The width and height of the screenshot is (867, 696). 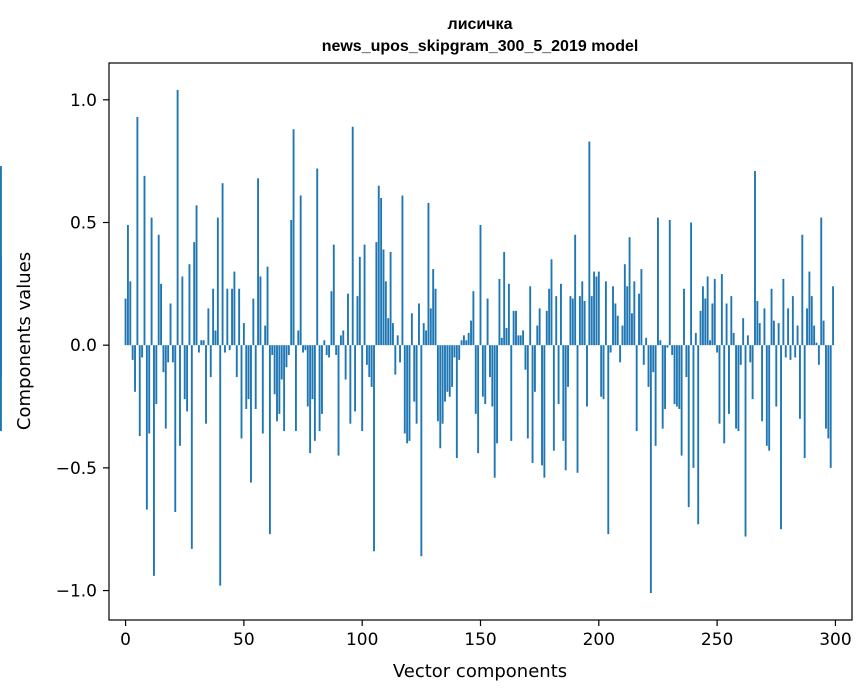 What do you see at coordinates (83, 101) in the screenshot?
I see `y-tick-label: 1.0` at bounding box center [83, 101].